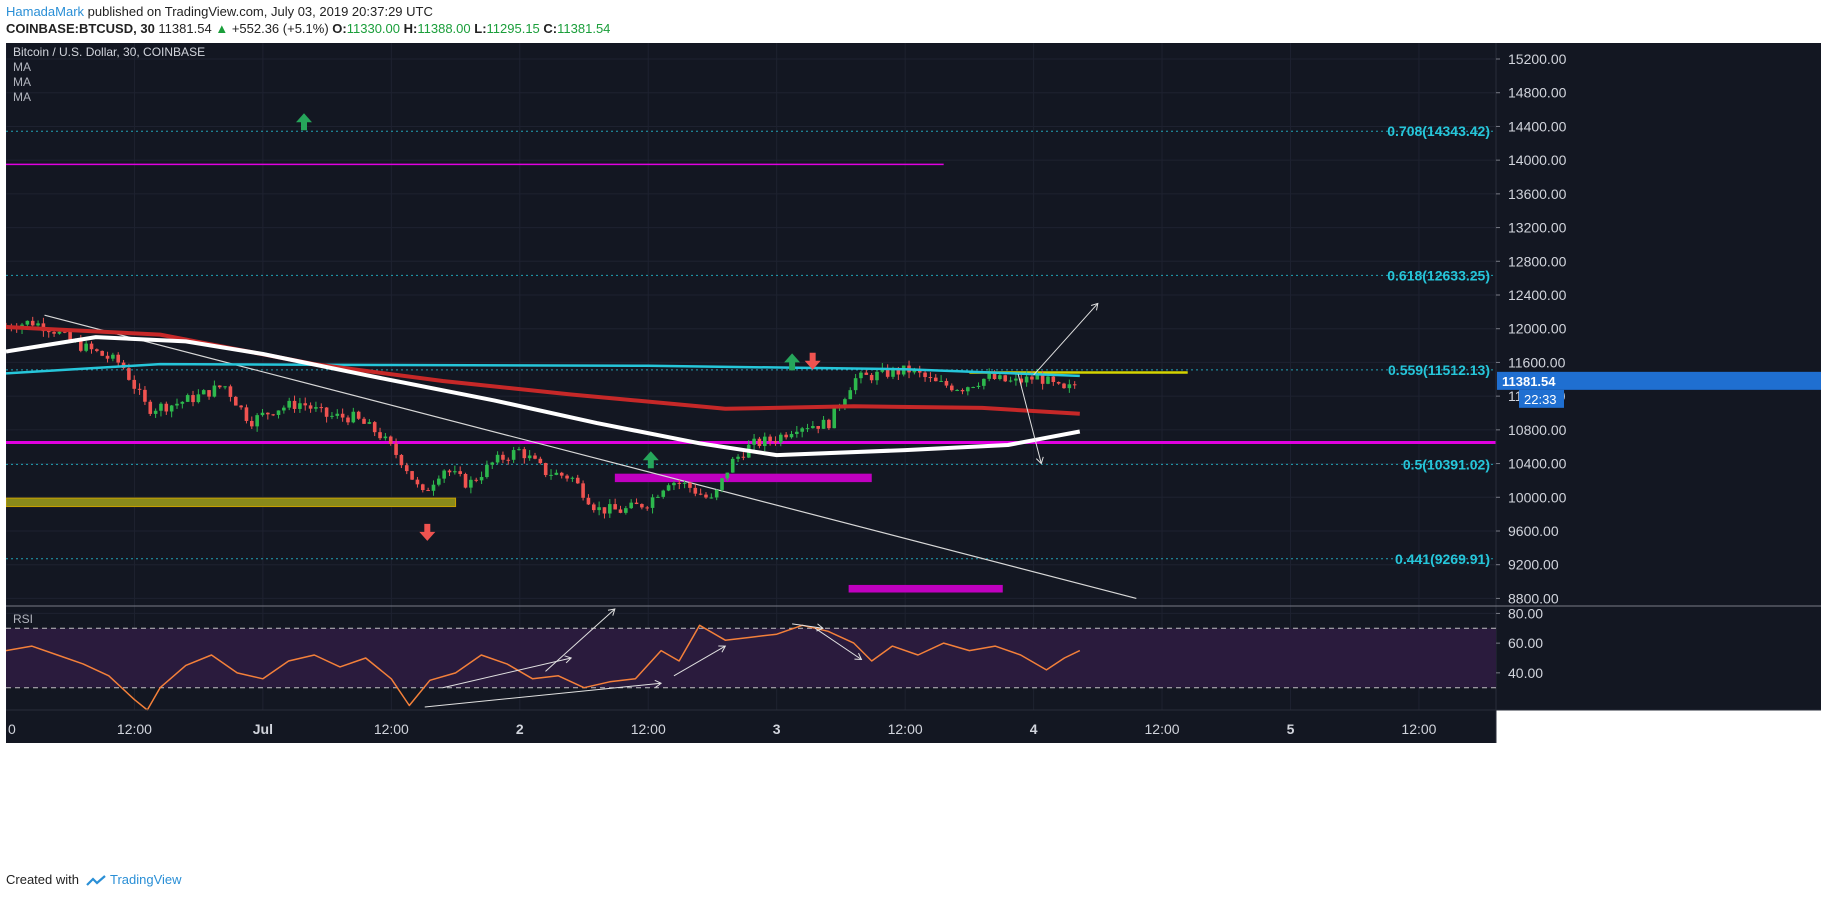 The height and width of the screenshot is (898, 1828). Describe the element at coordinates (146, 879) in the screenshot. I see `tradingview-link: TradingView` at that location.